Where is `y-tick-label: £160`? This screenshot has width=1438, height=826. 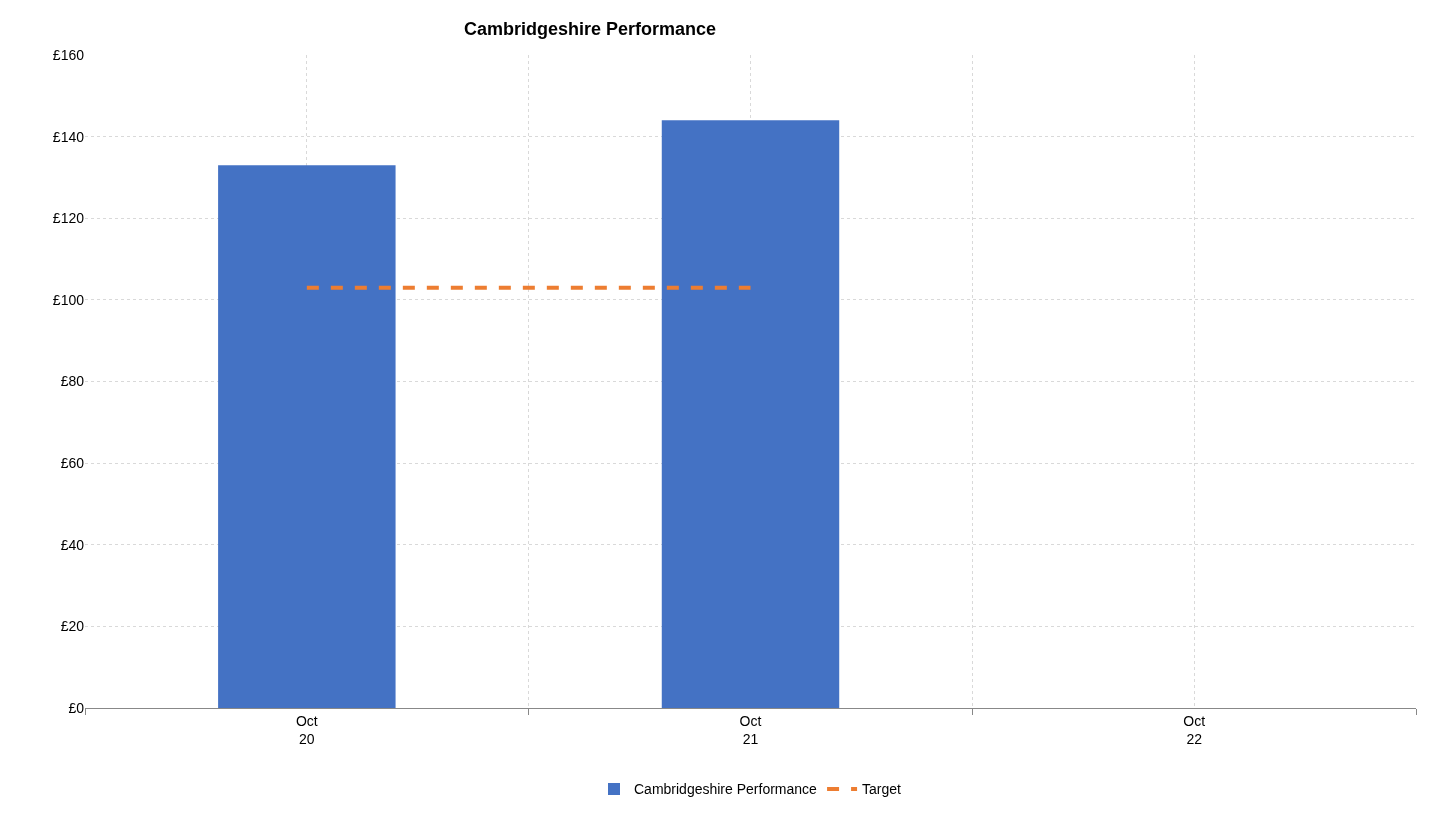 y-tick-label: £160 is located at coordinates (68, 54).